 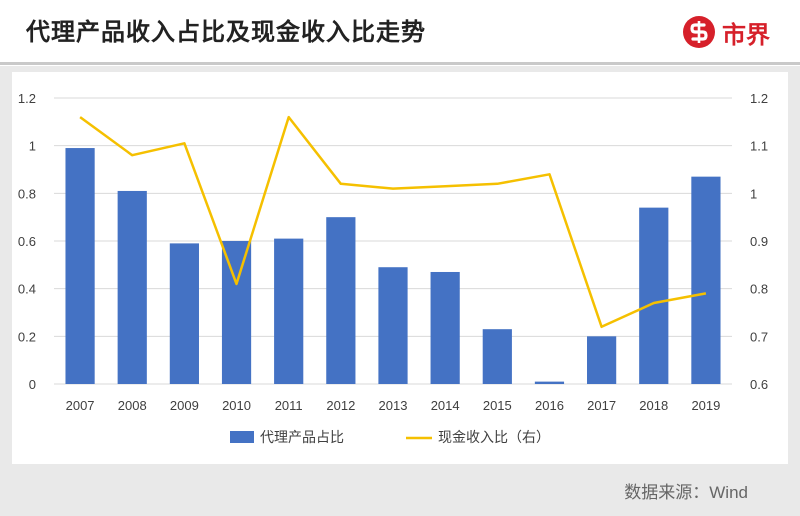 I want to click on y-right-tick-label: 1.1, so click(x=759, y=146).